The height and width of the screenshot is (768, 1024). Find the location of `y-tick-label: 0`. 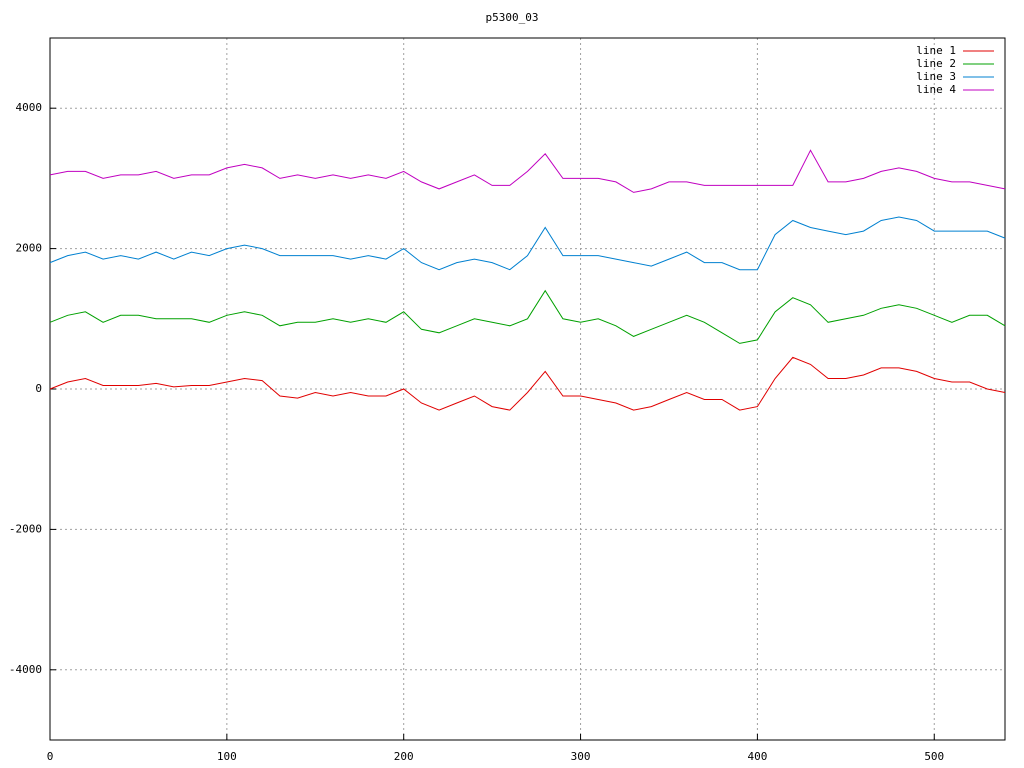

y-tick-label: 0 is located at coordinates (38, 388).